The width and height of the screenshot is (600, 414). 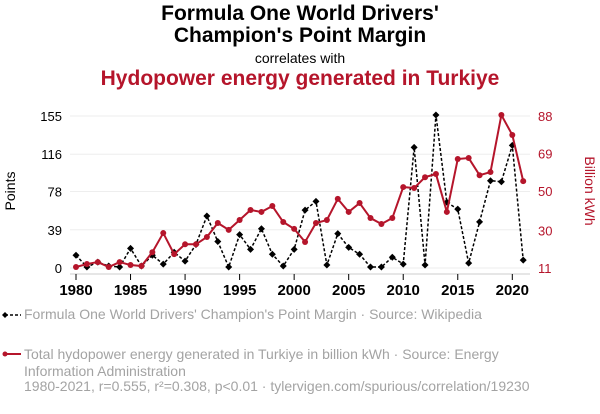 What do you see at coordinates (545, 268) in the screenshot?
I see `y-right-tick-label: 11` at bounding box center [545, 268].